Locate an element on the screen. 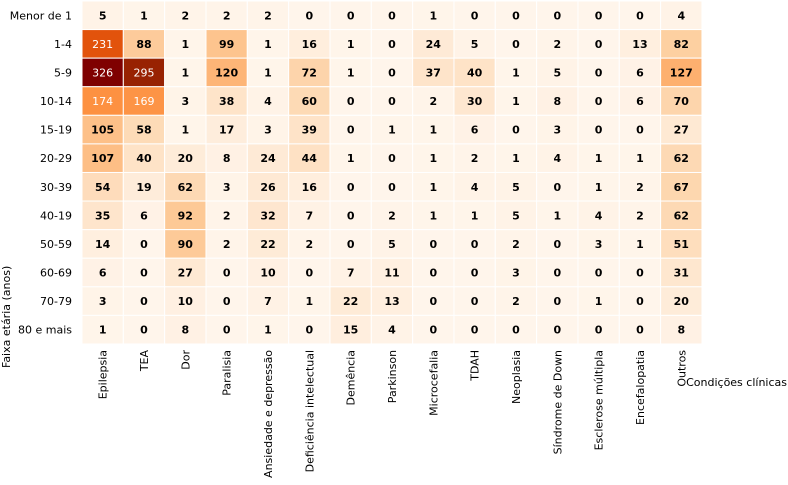 The image size is (788, 485). x-tick-label: Demência is located at coordinates (351, 378).